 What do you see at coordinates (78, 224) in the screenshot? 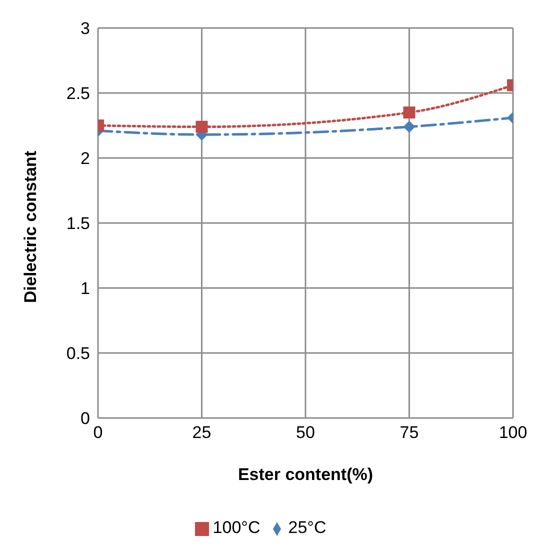
I see `y-tick-label: 1.5` at bounding box center [78, 224].